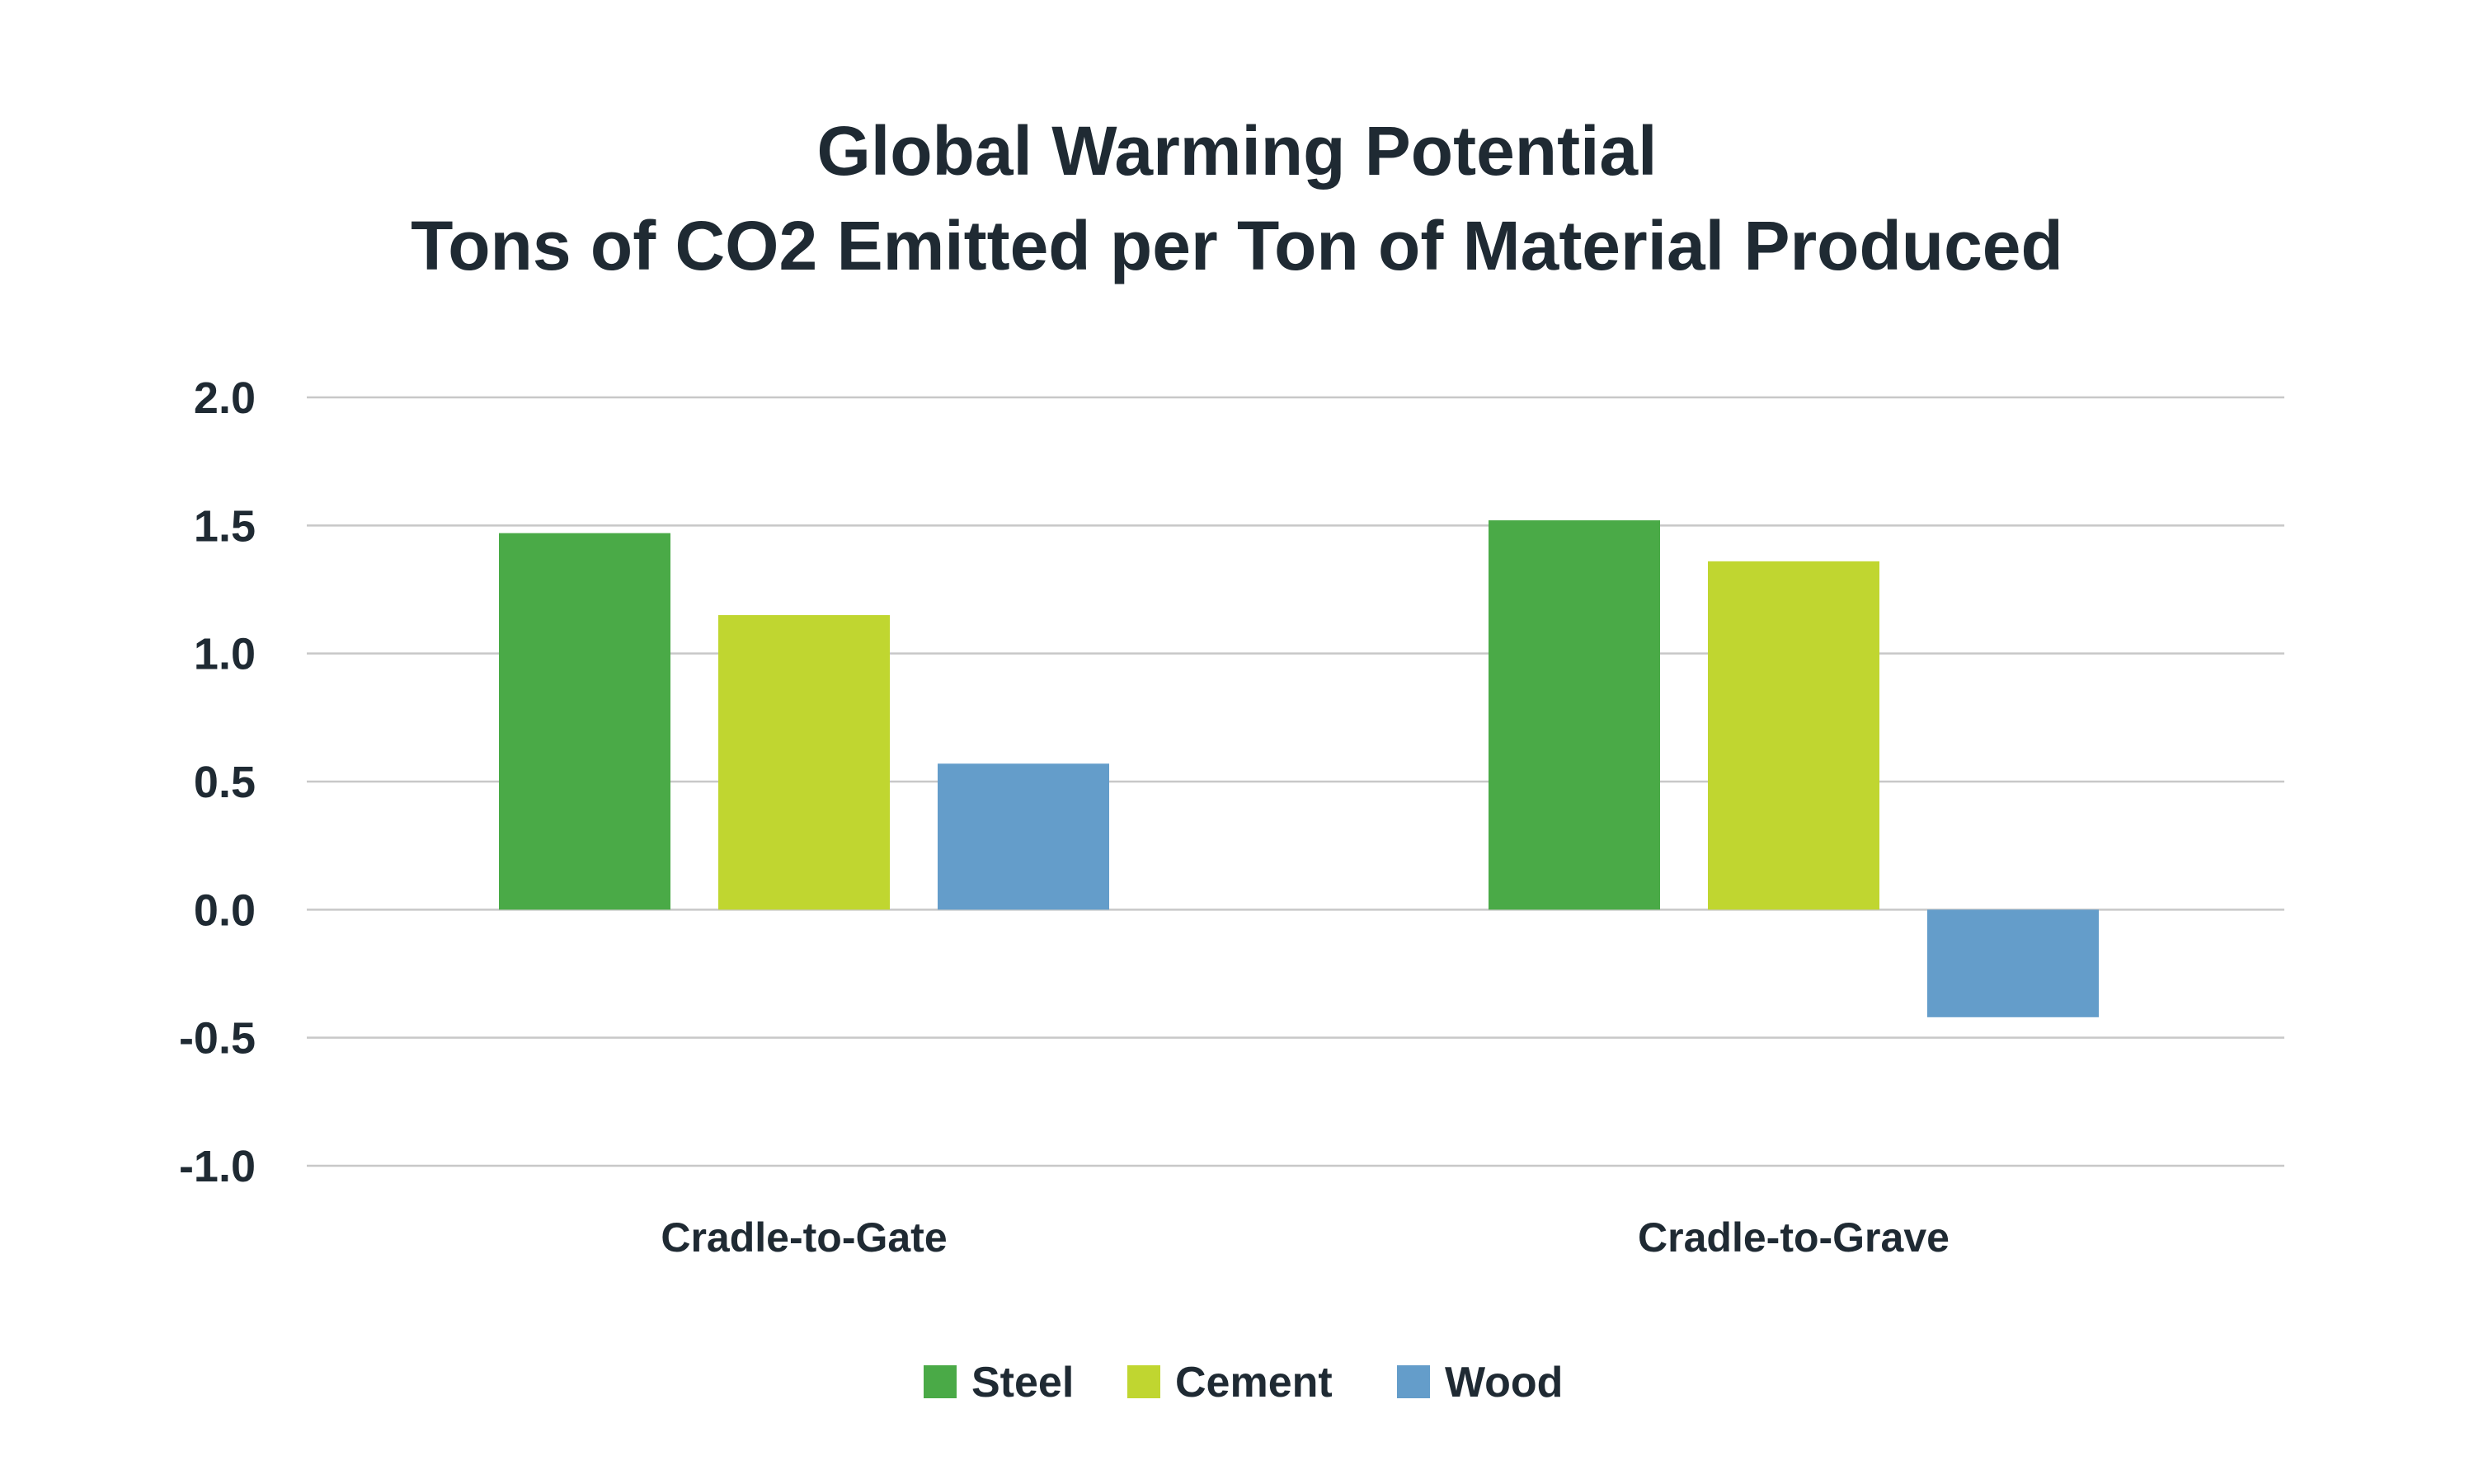  What do you see at coordinates (217, 1039) in the screenshot?
I see `y-tick-label: -0.5` at bounding box center [217, 1039].